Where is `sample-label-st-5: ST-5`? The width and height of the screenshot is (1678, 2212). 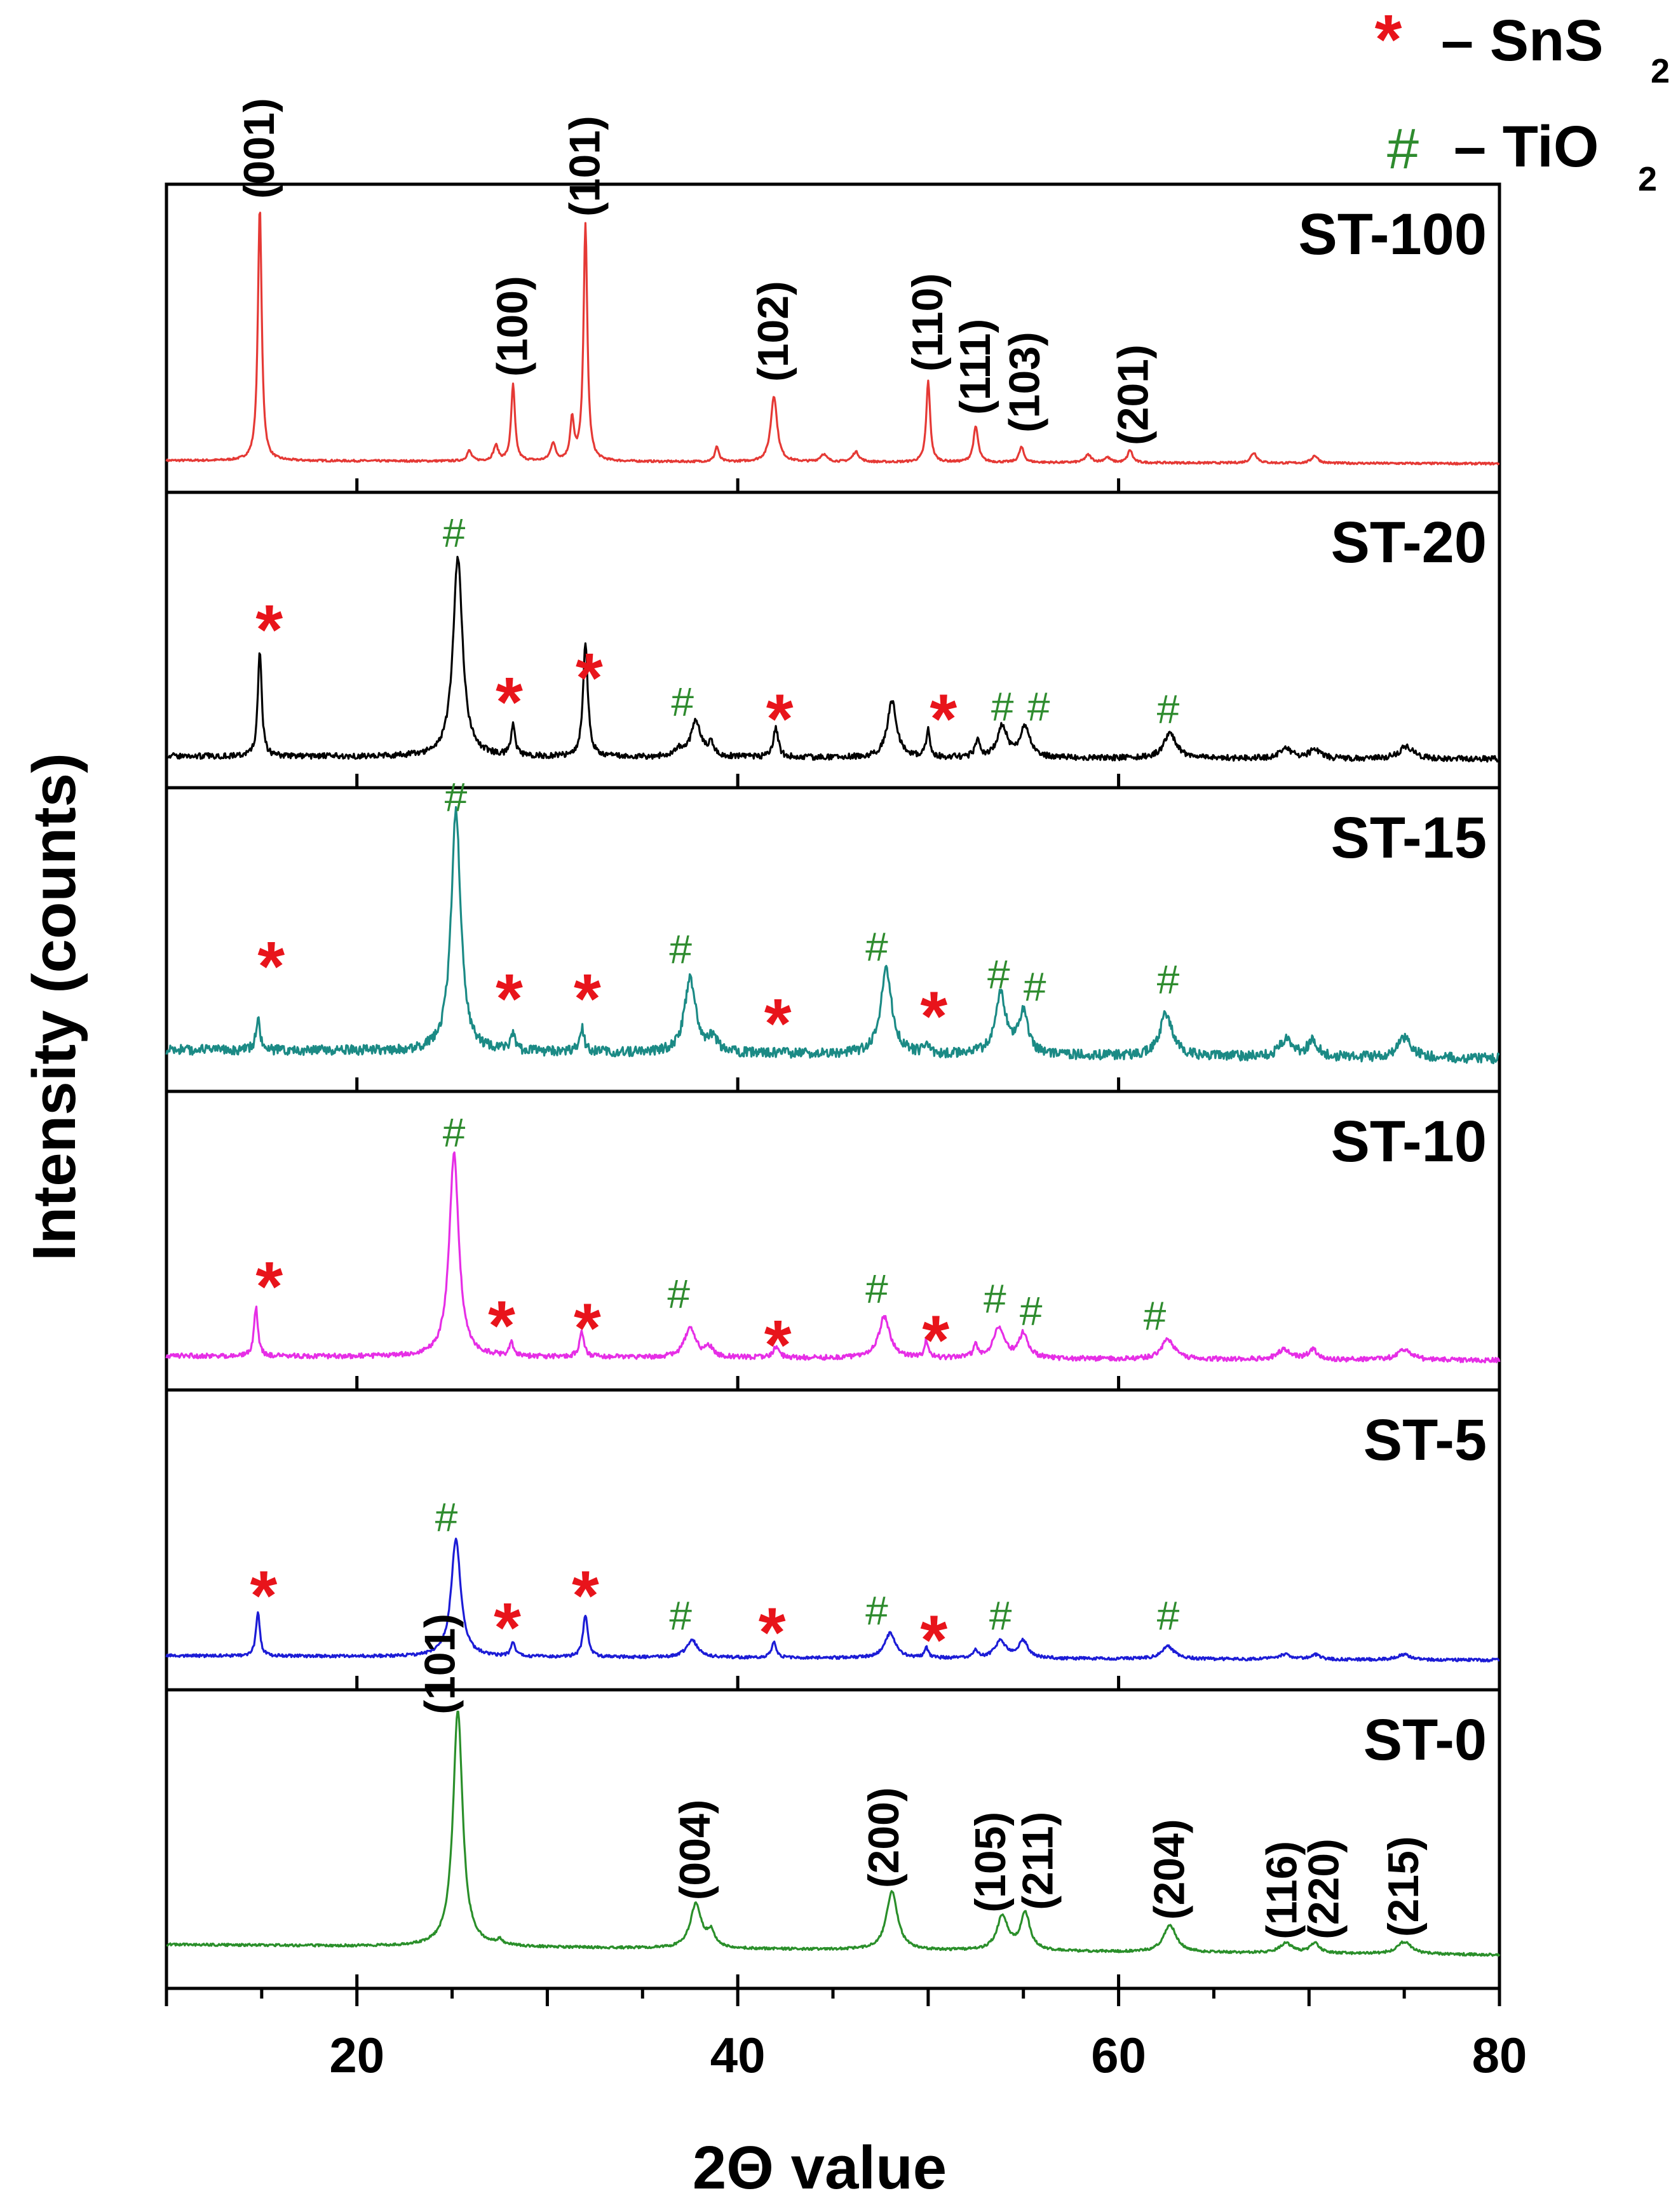
sample-label-st-5: ST-5 is located at coordinates (1425, 1440).